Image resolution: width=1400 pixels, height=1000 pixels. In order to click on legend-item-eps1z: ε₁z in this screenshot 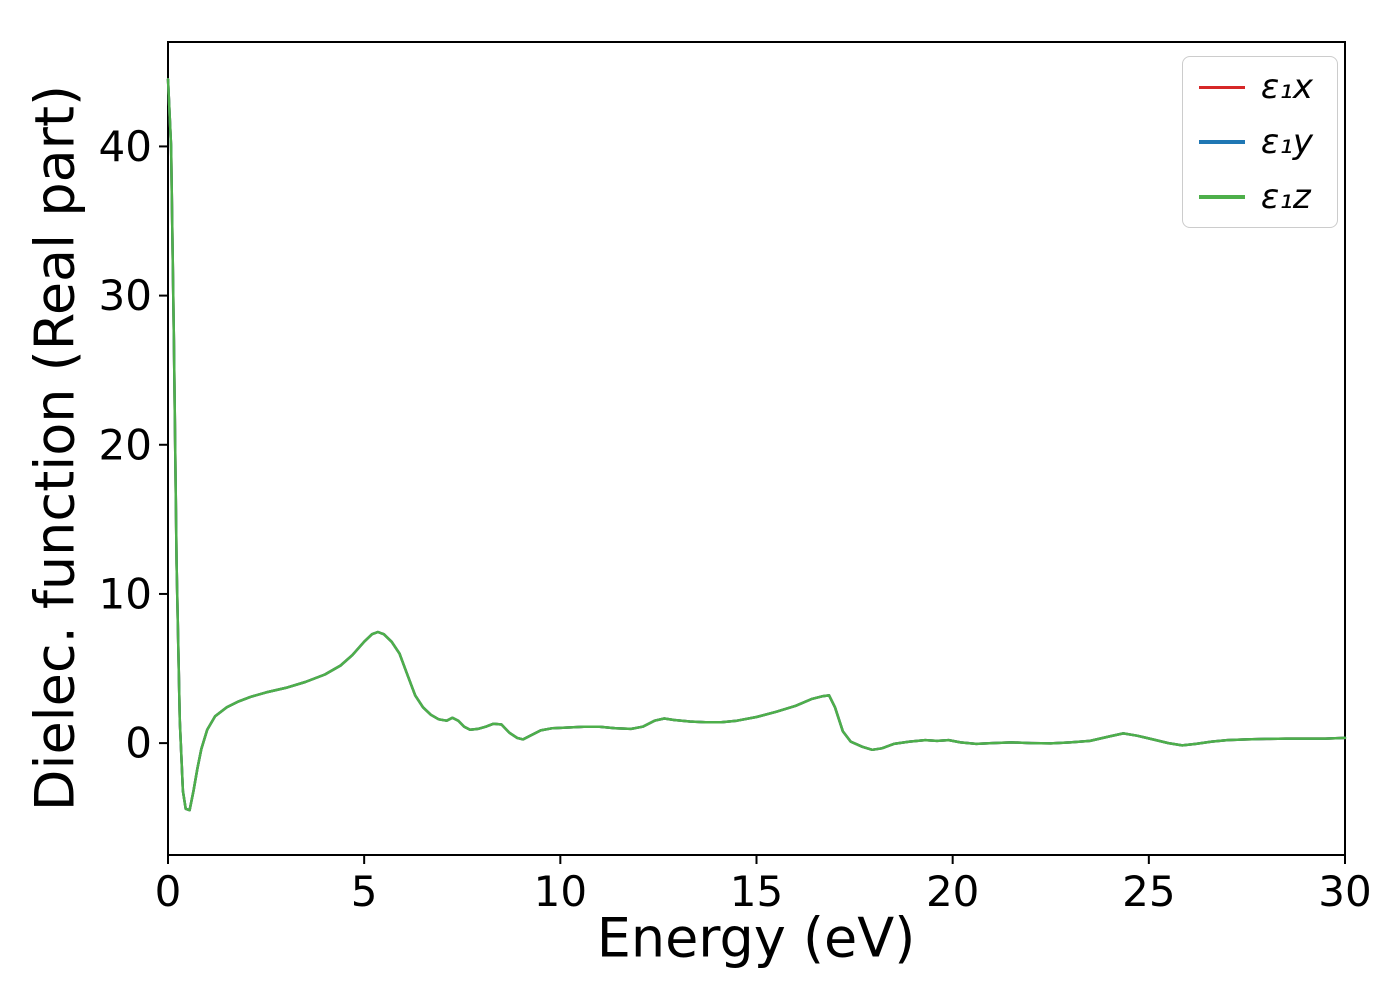, I will do `click(1255, 197)`.